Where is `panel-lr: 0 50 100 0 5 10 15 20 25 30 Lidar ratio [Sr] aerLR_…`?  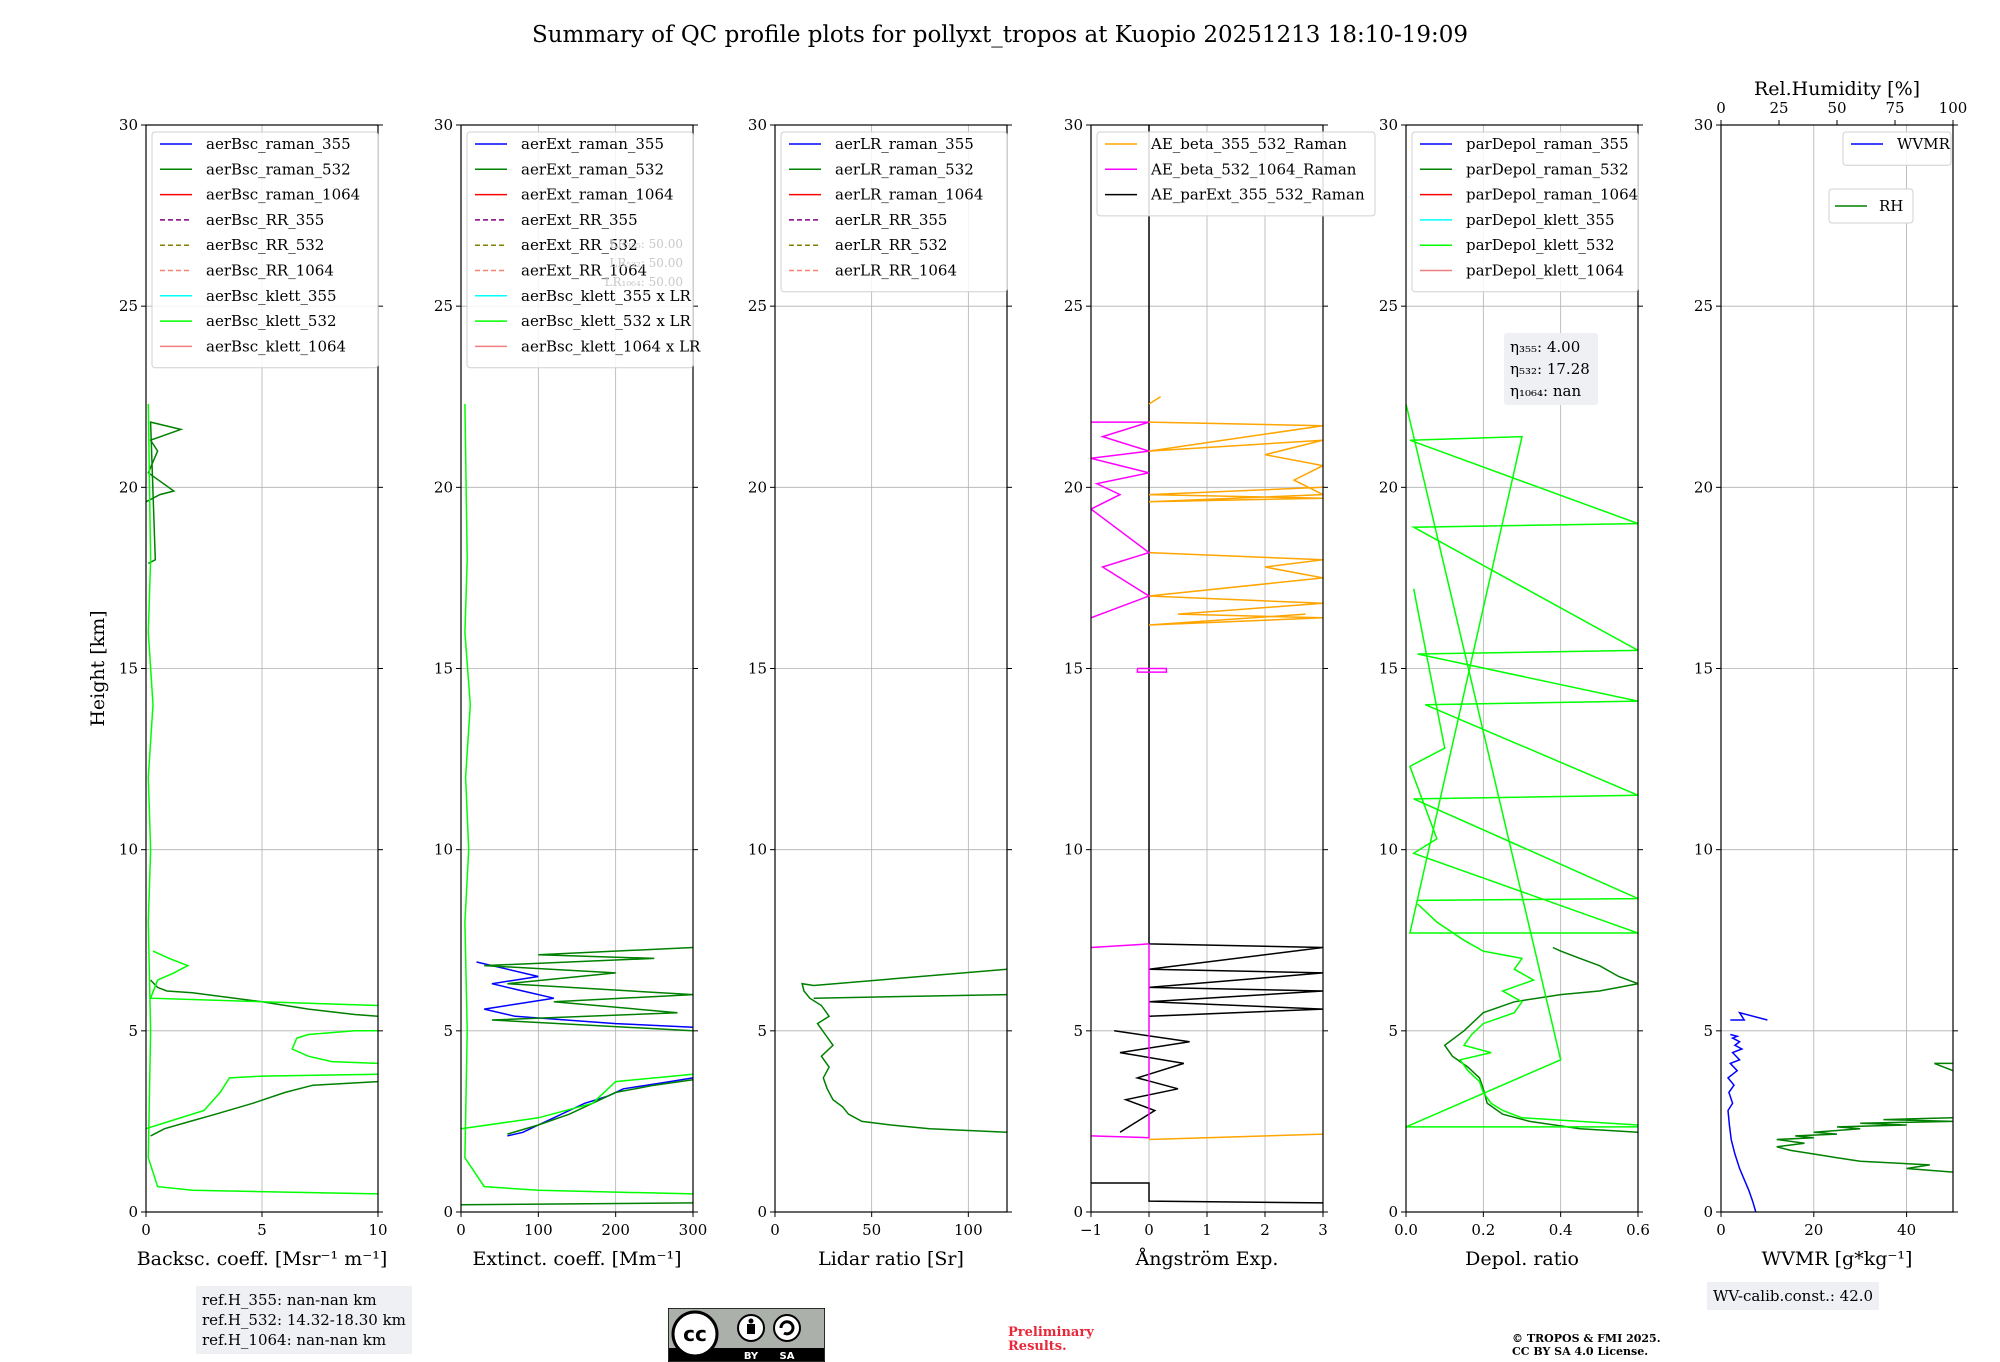
panel-lr: 0 50 100 0 5 10 15 20 25 30 Lidar ratio [Sr] aerLR_… is located at coordinates (880, 693).